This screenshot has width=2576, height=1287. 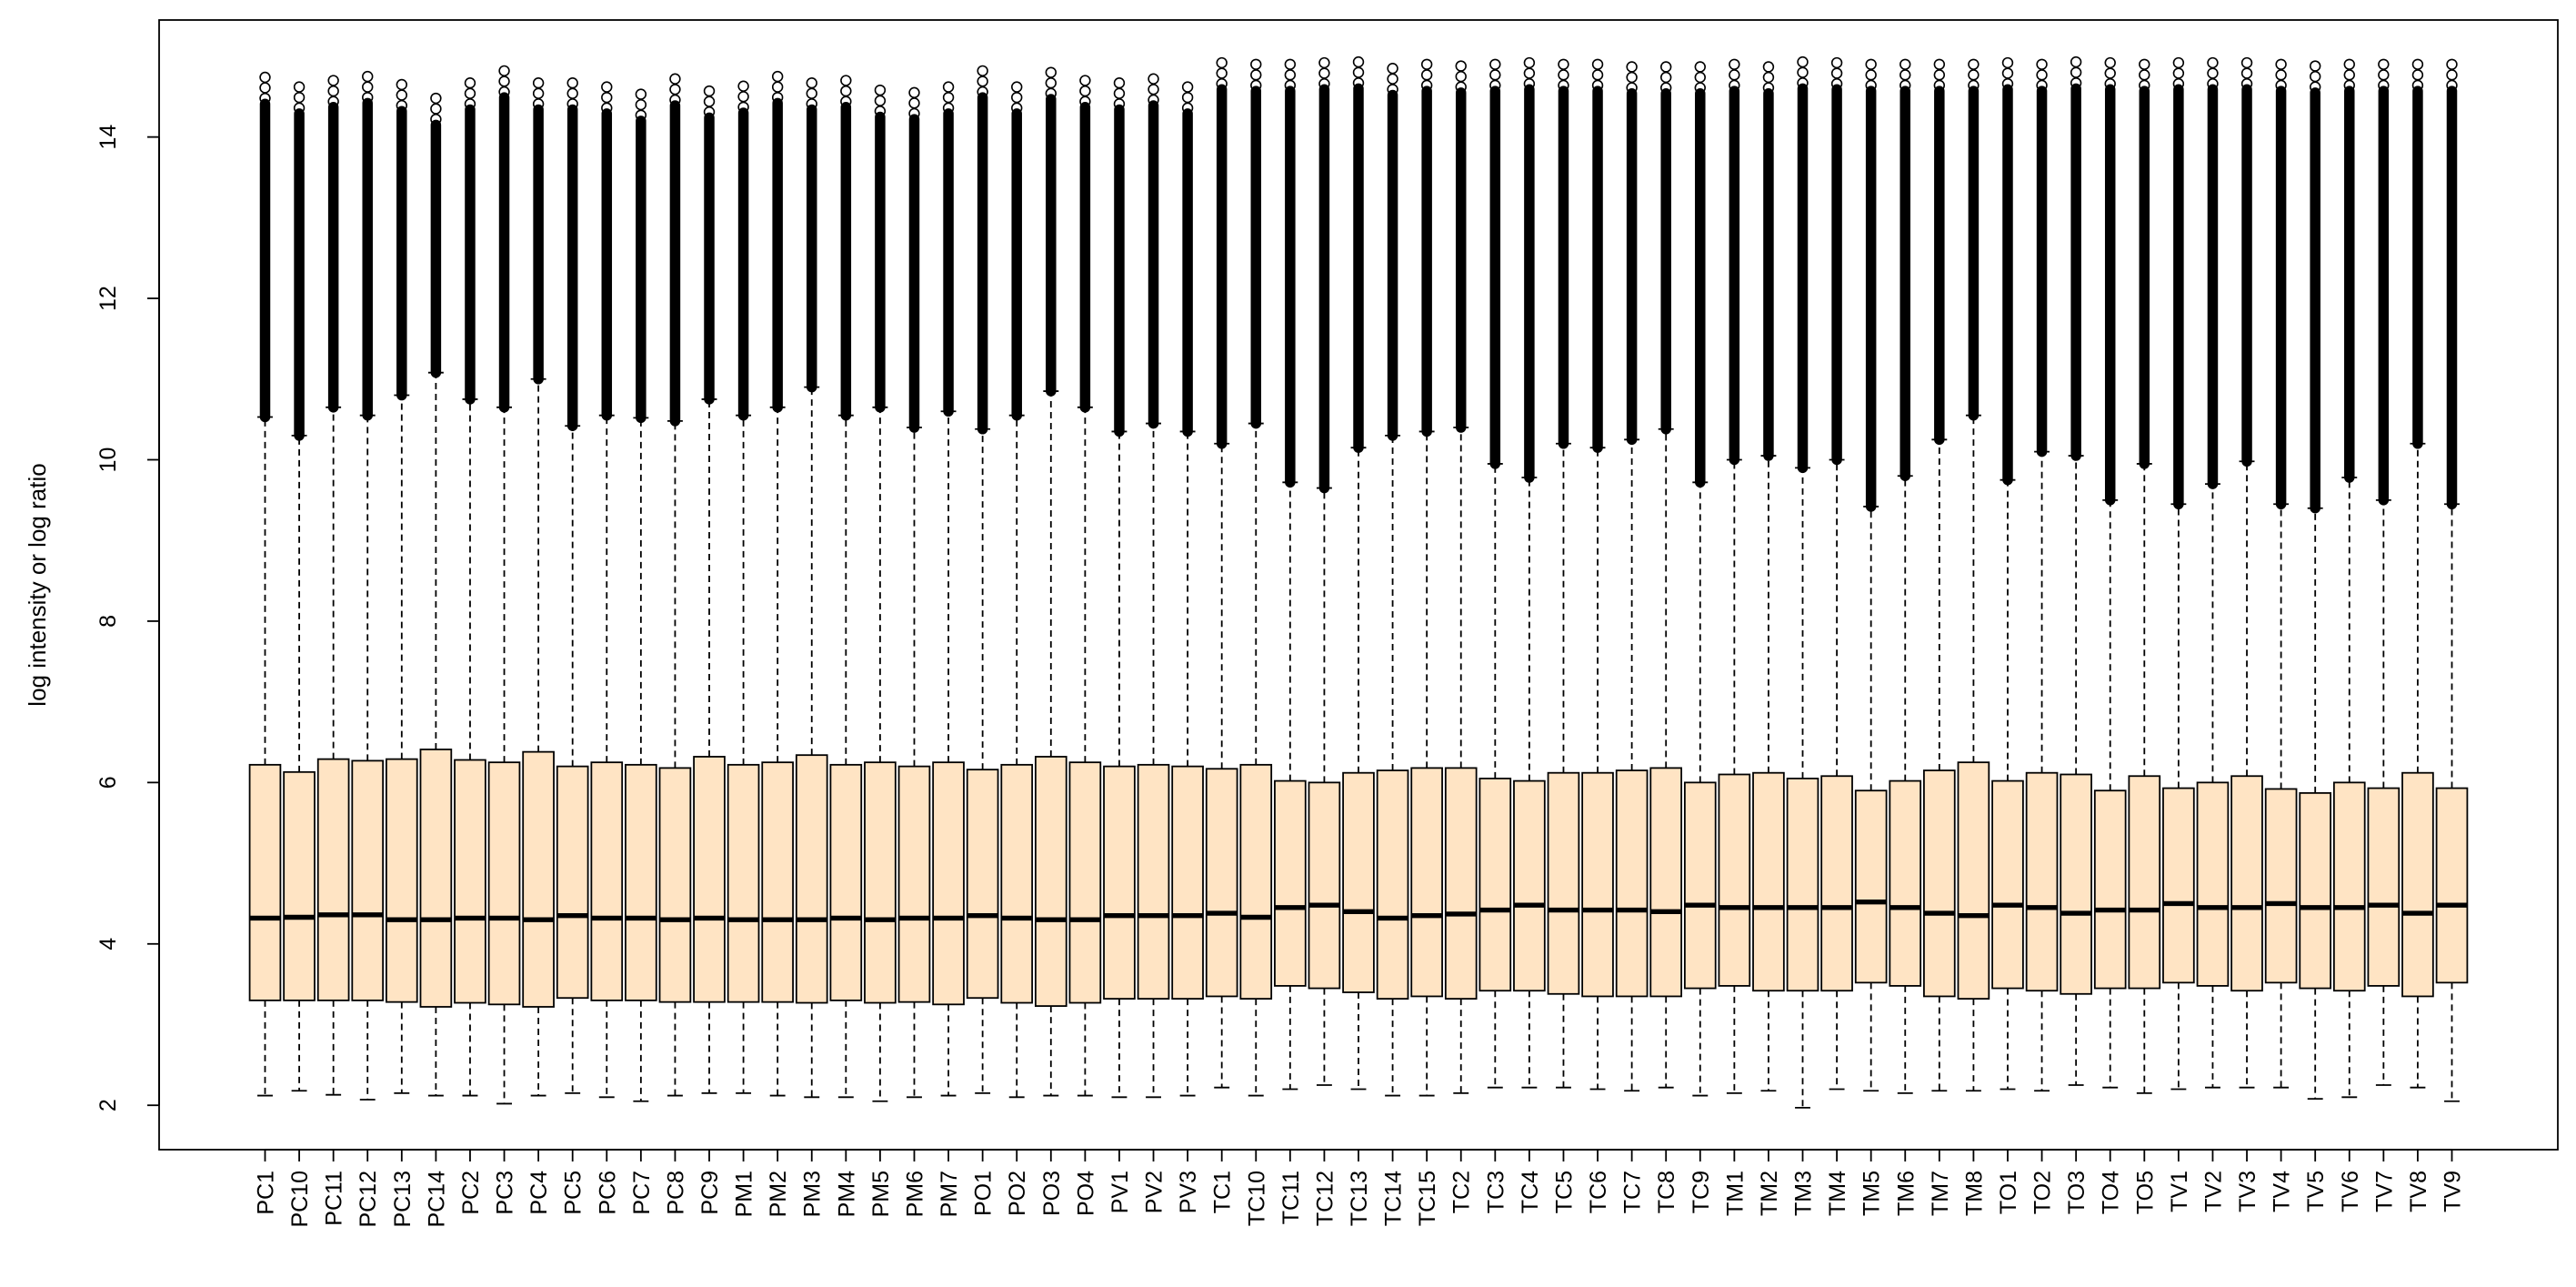 What do you see at coordinates (984, 1193) in the screenshot?
I see `x-tick-label: PO1` at bounding box center [984, 1193].